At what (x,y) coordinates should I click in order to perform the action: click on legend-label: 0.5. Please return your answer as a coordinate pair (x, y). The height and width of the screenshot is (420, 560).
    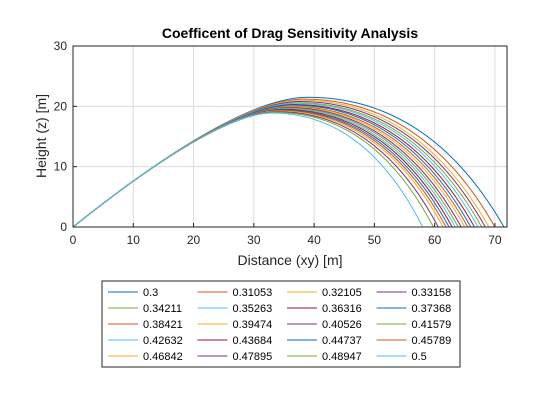
    Looking at the image, I should click on (419, 357).